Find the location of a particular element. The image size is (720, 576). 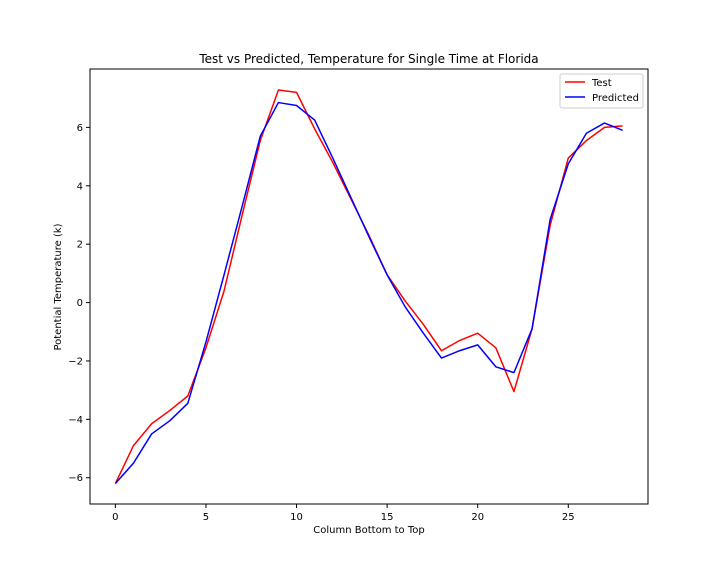

x-tick-label: 15 is located at coordinates (387, 517).